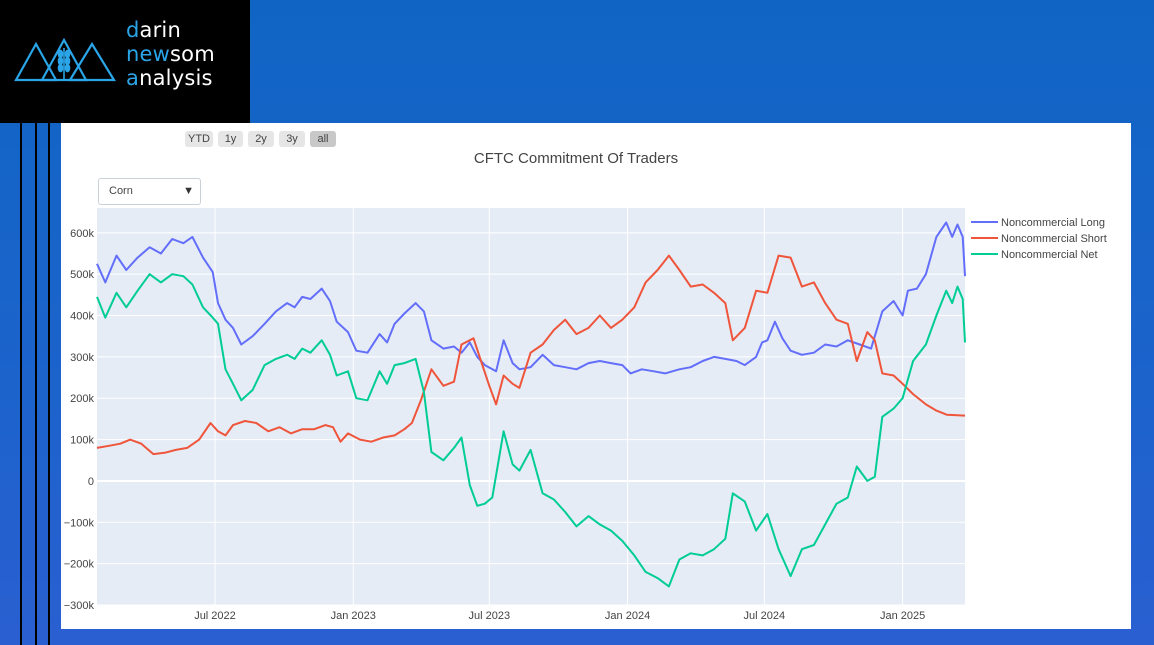  I want to click on range-ytd-button: YTD, so click(199, 139).